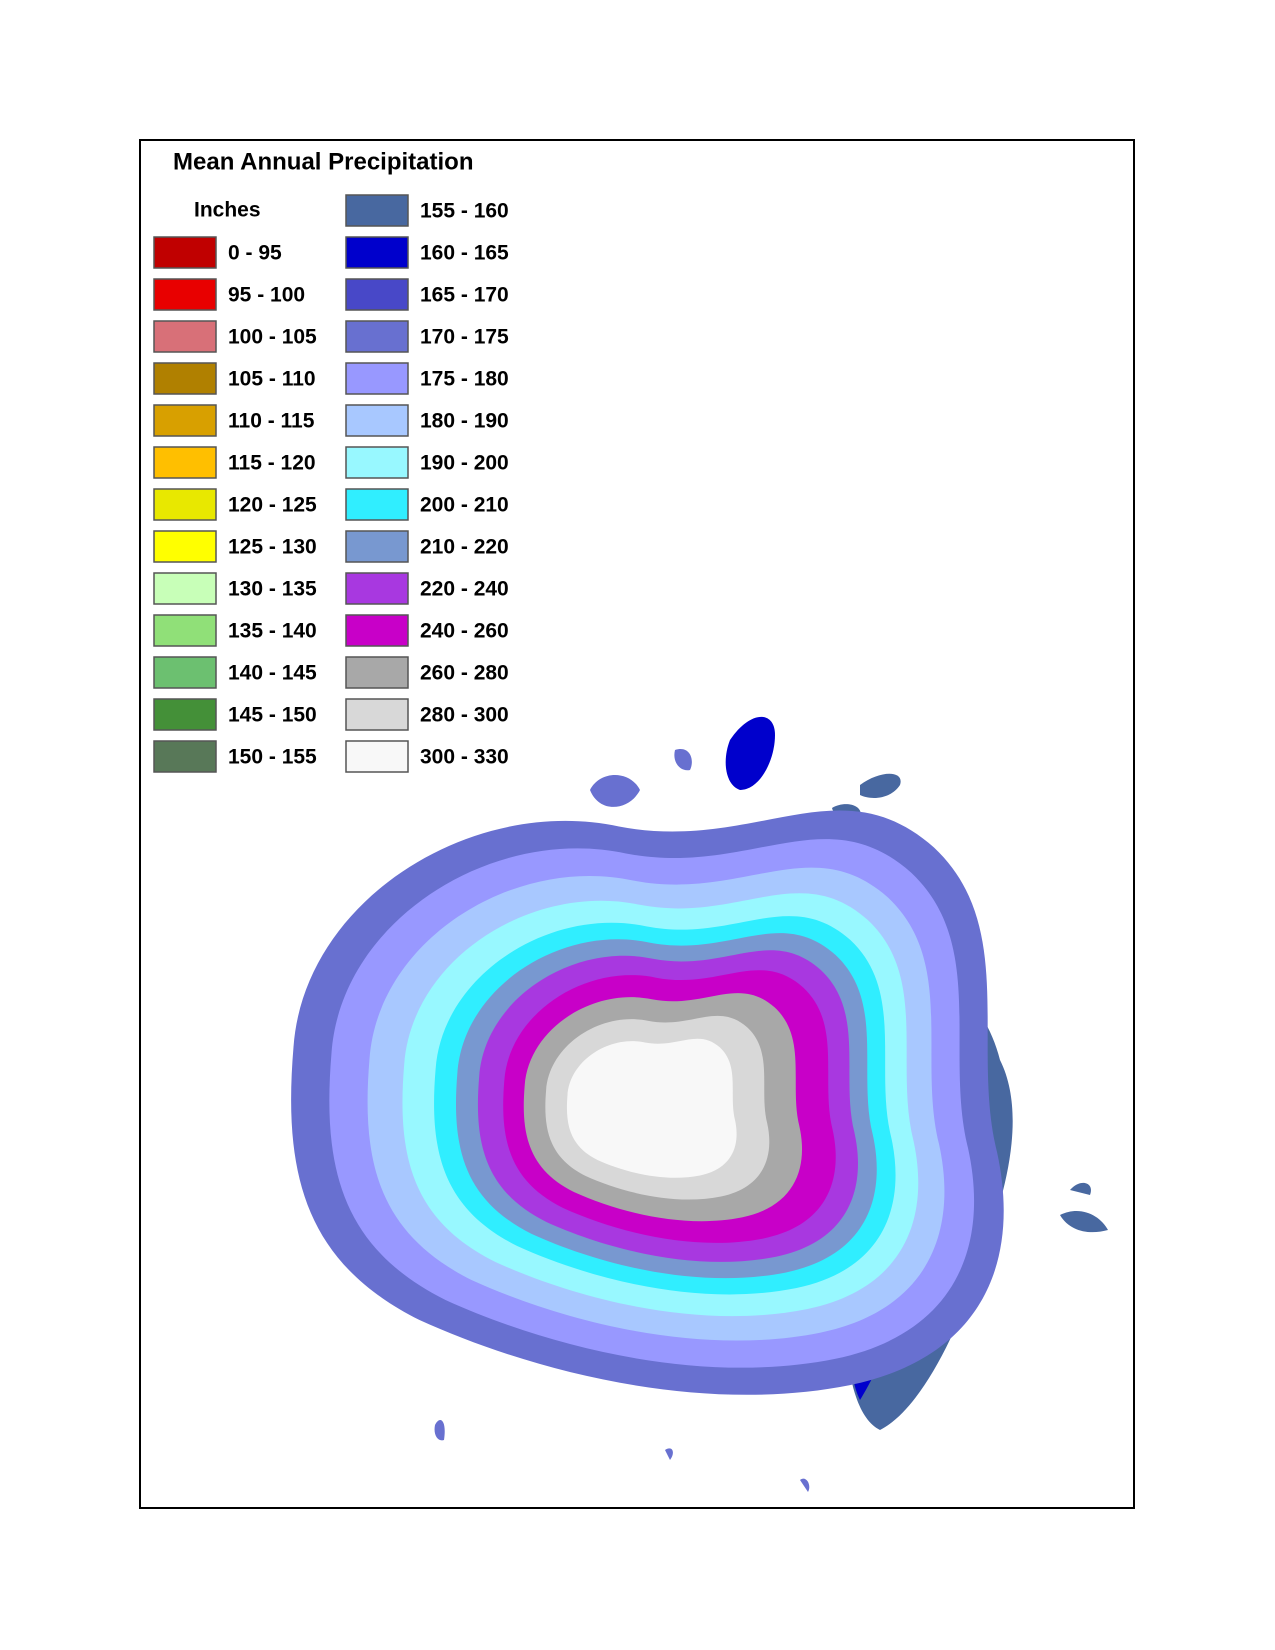 The height and width of the screenshot is (1650, 1275). I want to click on legend-label: 165 - 170, so click(464, 295).